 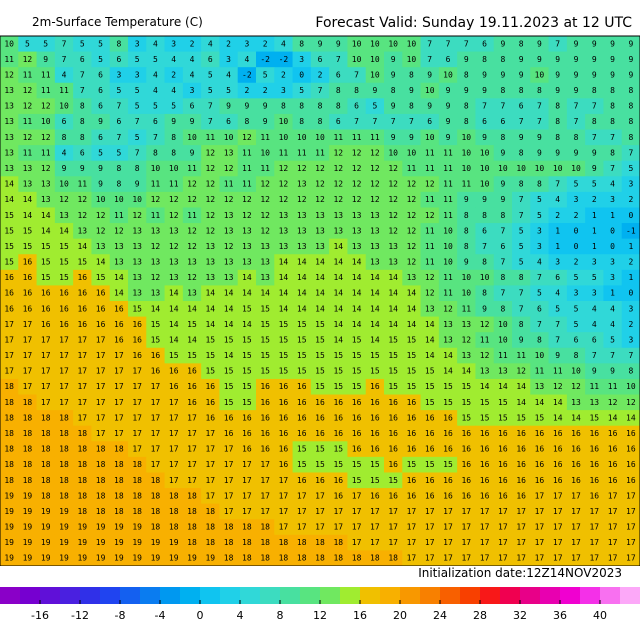 I want to click on temperature-value: 4, so click(x=64, y=74).